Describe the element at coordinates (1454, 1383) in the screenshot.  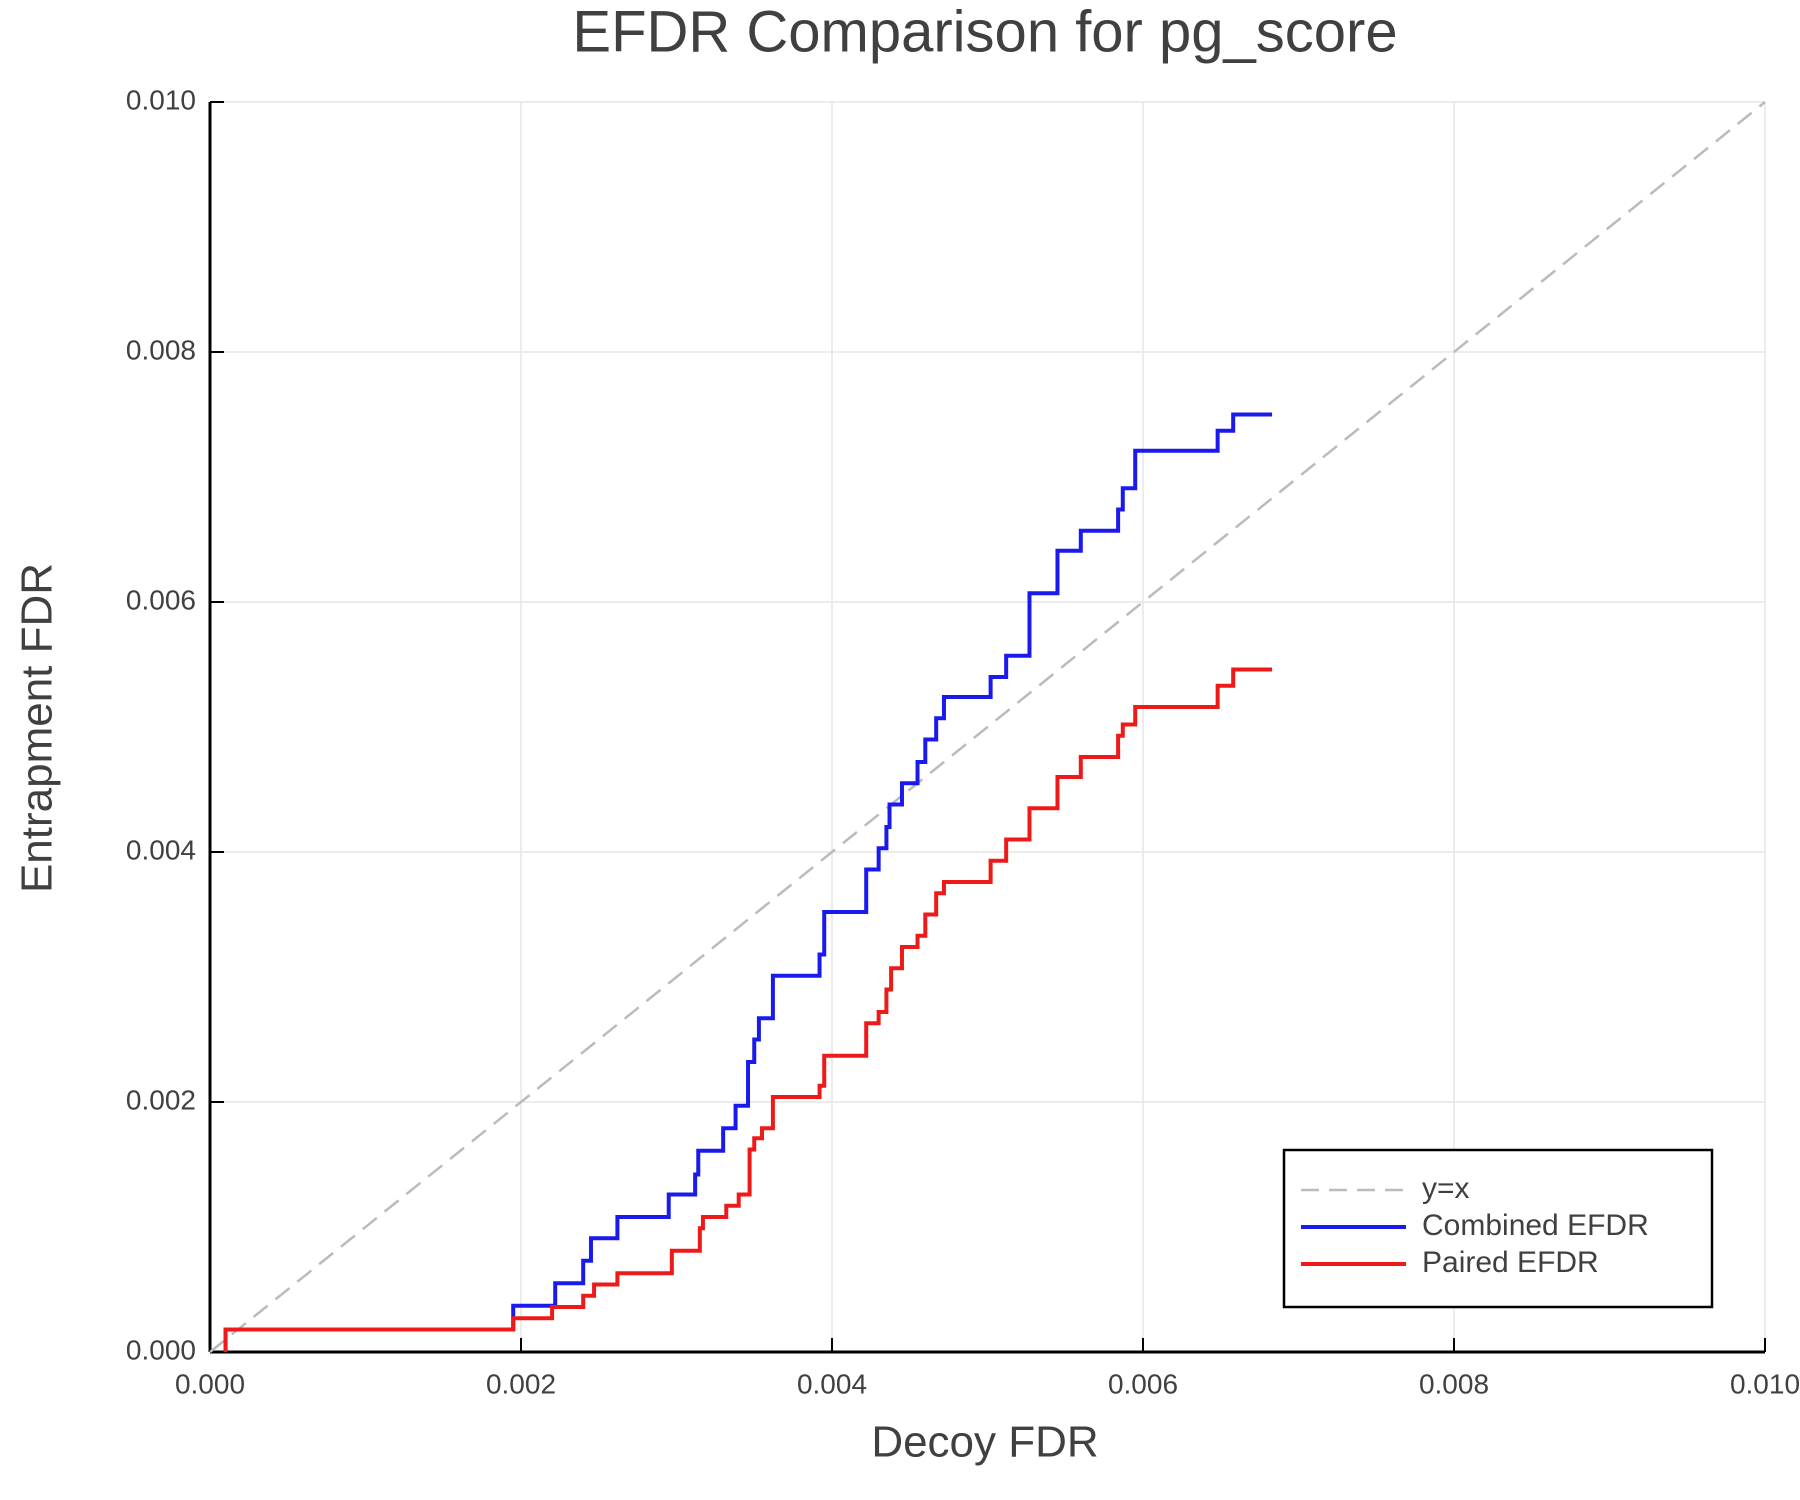
I see `x-tick-label: 0.008` at that location.